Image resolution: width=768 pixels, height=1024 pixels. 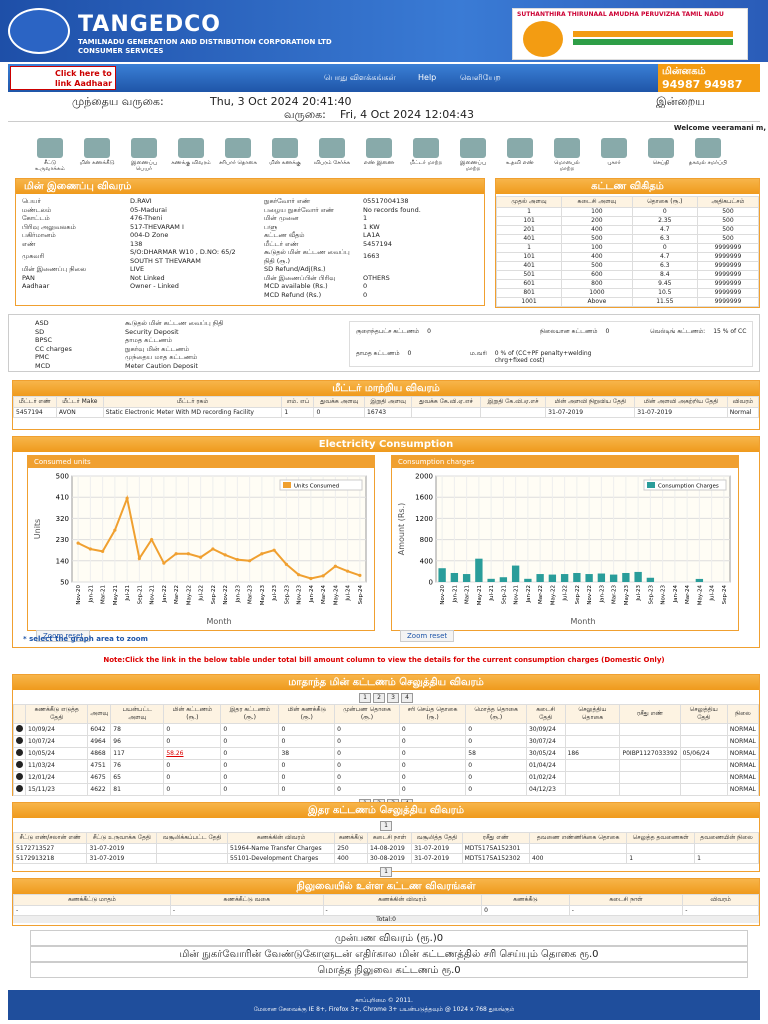 What do you see at coordinates (728, 248) in the screenshot?
I see `table-cell: 9999999` at bounding box center [728, 248].